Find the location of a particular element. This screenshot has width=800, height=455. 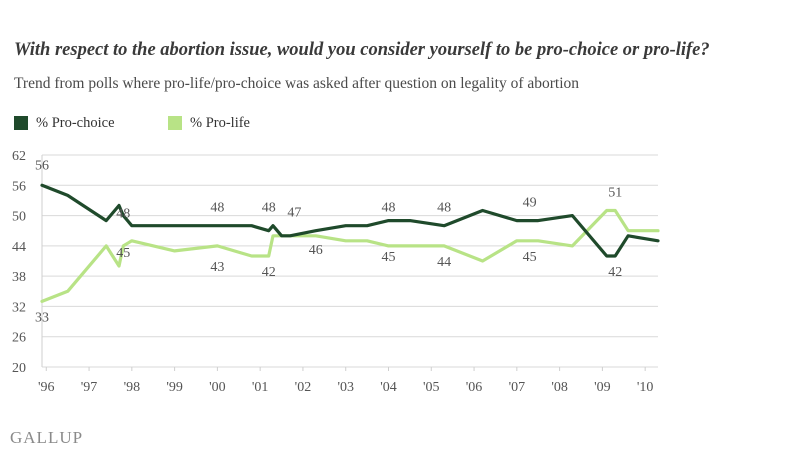

data-label: 51 is located at coordinates (615, 193).